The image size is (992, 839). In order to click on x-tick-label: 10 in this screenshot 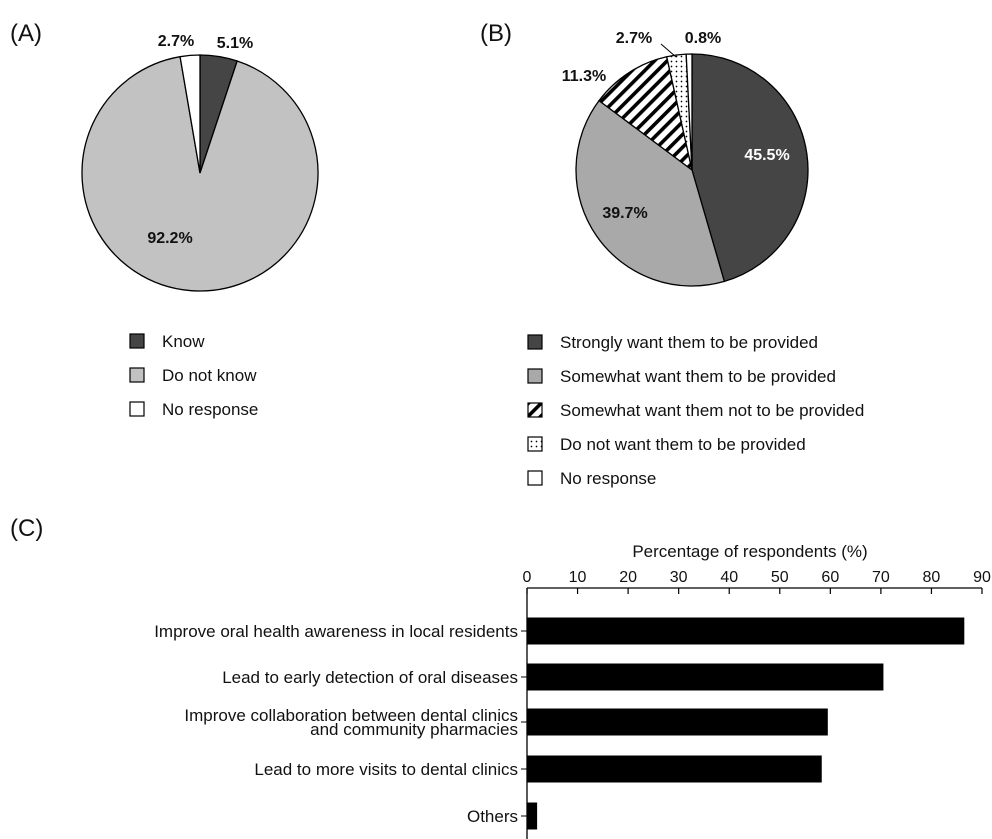, I will do `click(578, 577)`.